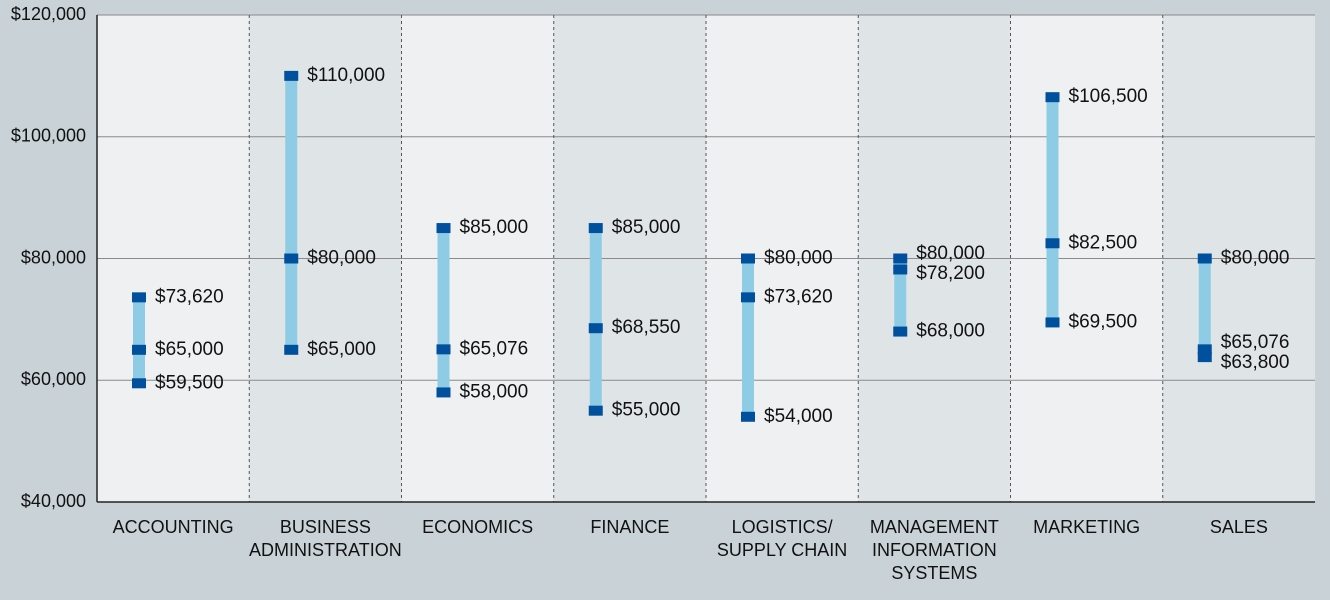 The width and height of the screenshot is (1330, 600). I want to click on data-label: $110,000, so click(346, 75).